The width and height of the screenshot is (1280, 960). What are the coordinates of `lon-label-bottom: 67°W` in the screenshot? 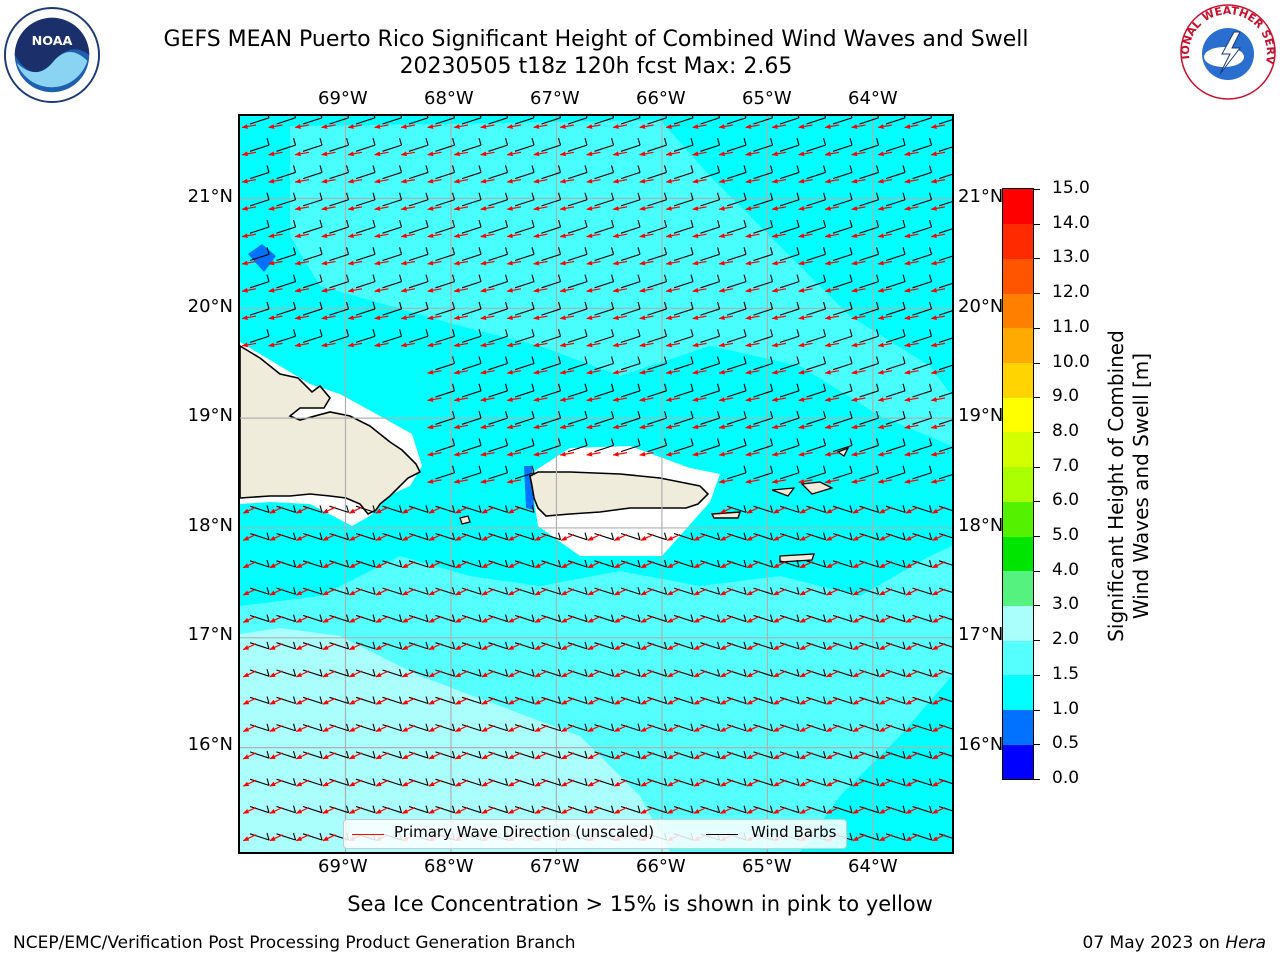 It's located at (555, 866).